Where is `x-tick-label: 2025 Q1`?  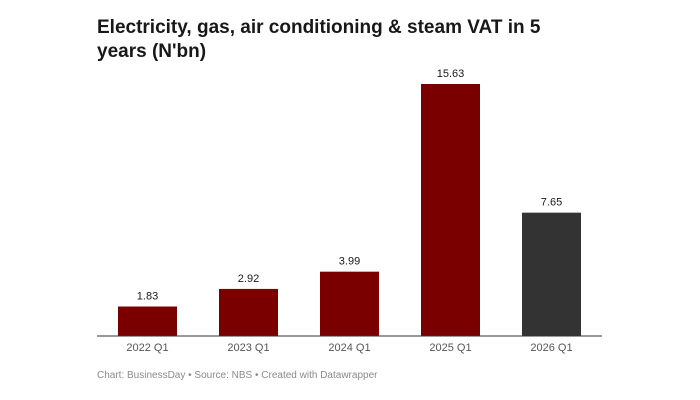
x-tick-label: 2025 Q1 is located at coordinates (450, 348).